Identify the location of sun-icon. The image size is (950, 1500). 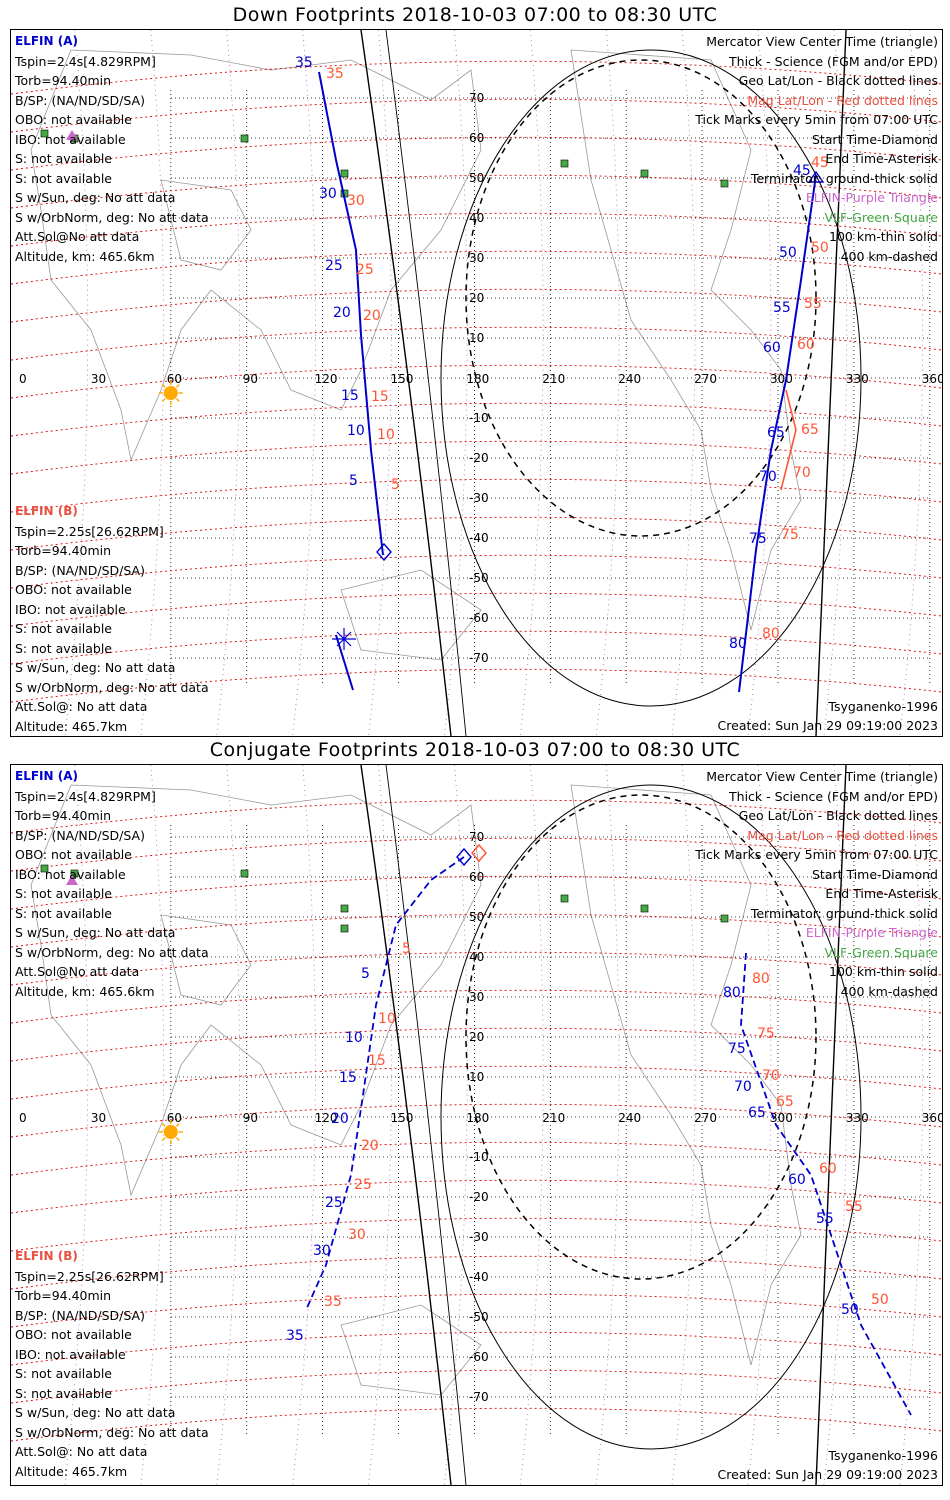
(170, 393).